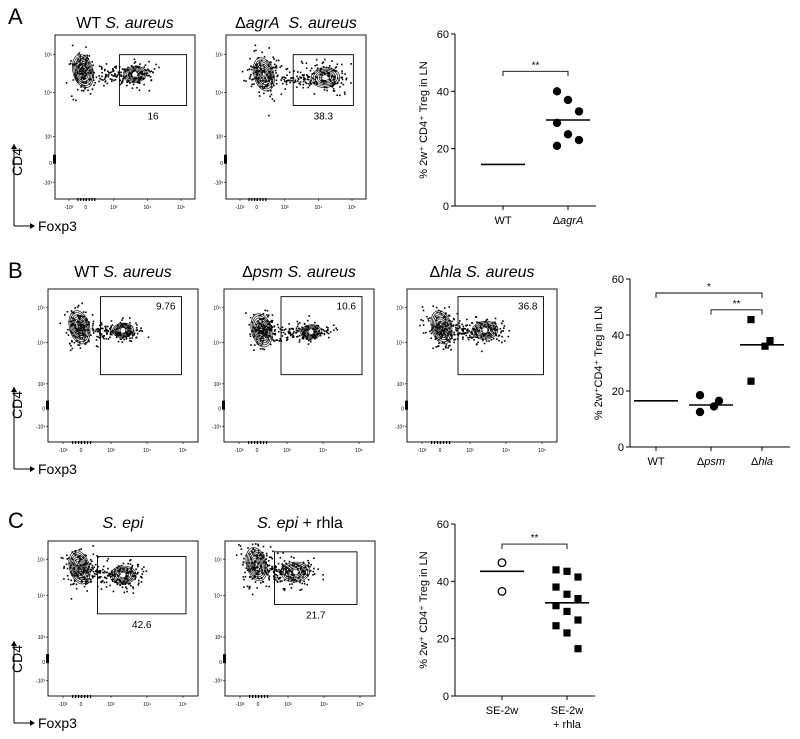 The image size is (800, 739). I want to click on text-part: S. epi, so click(123, 523).